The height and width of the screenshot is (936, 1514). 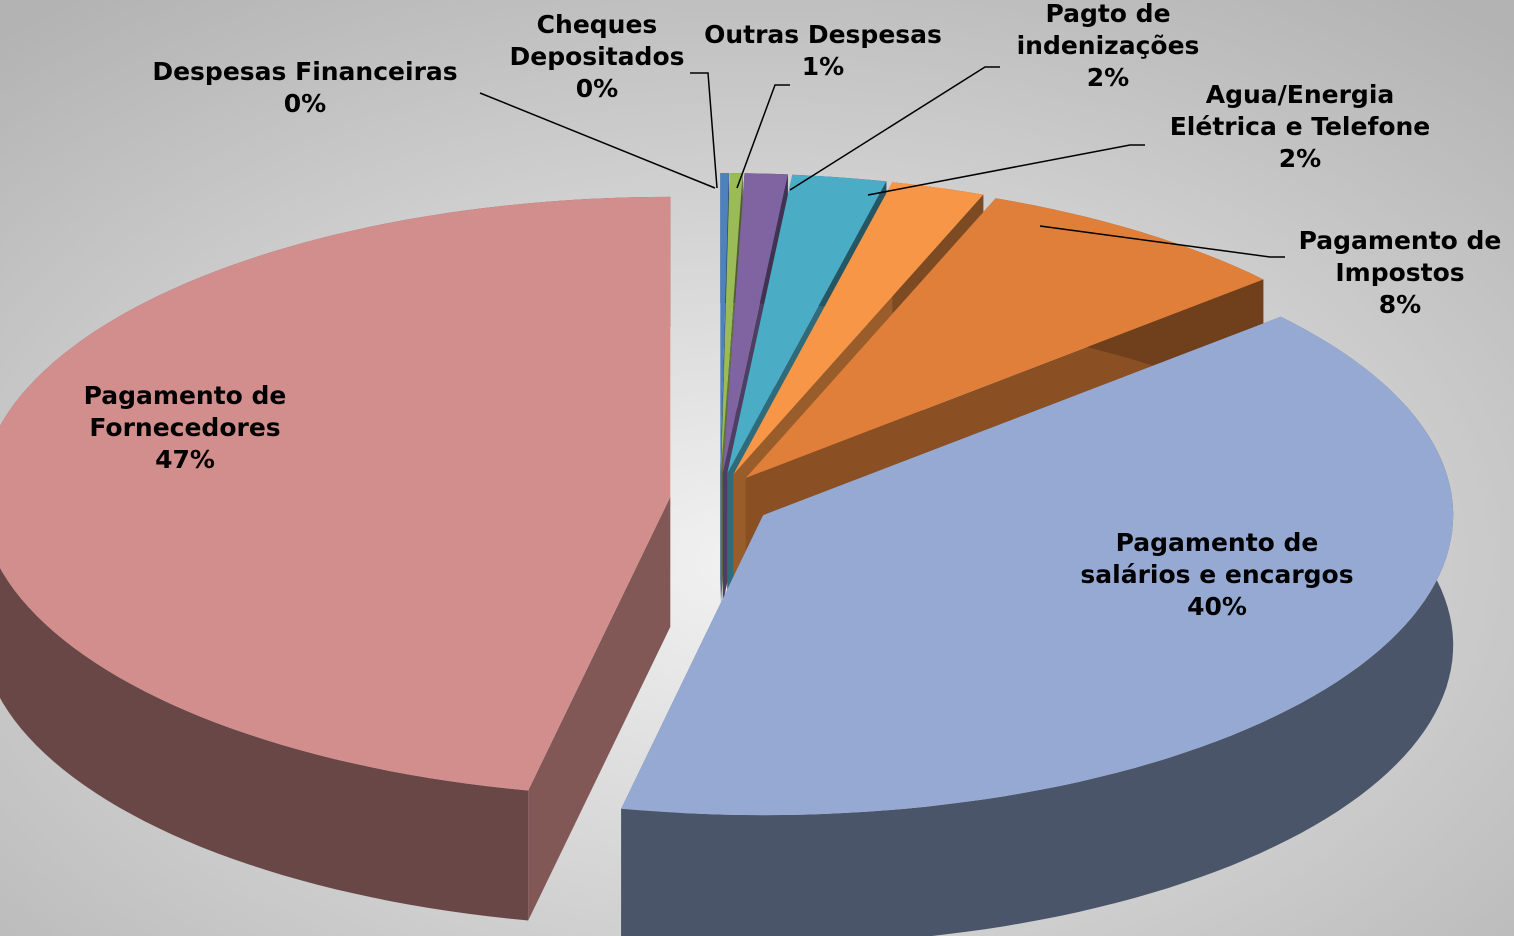 I want to click on value-label: 1%, so click(x=823, y=66).